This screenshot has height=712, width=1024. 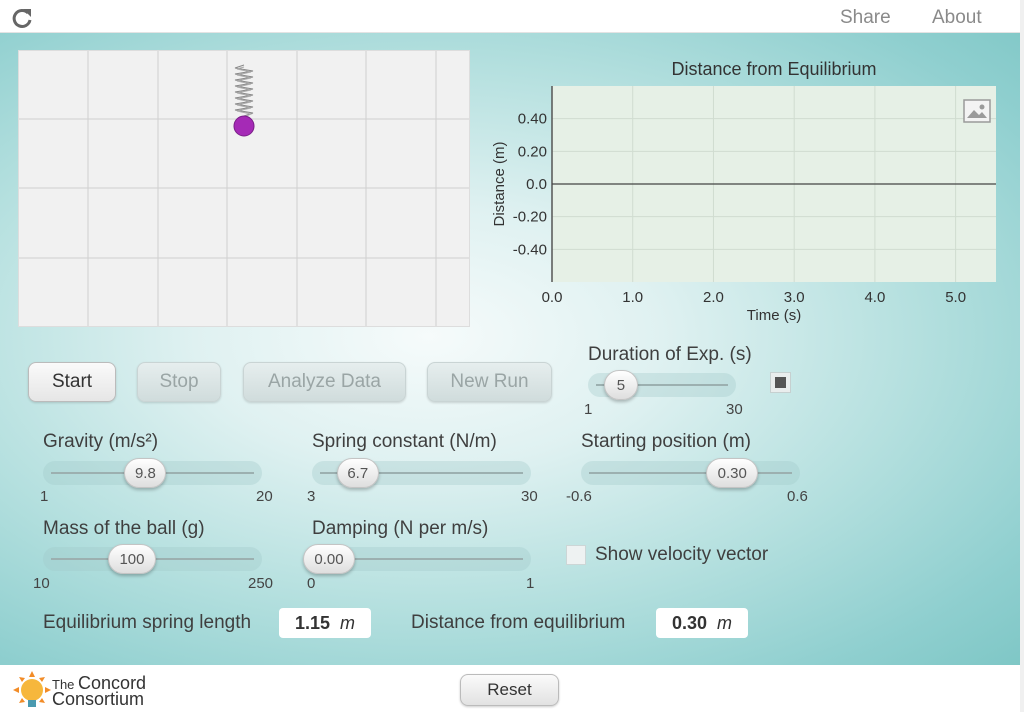 What do you see at coordinates (244, 91) in the screenshot?
I see `spring` at bounding box center [244, 91].